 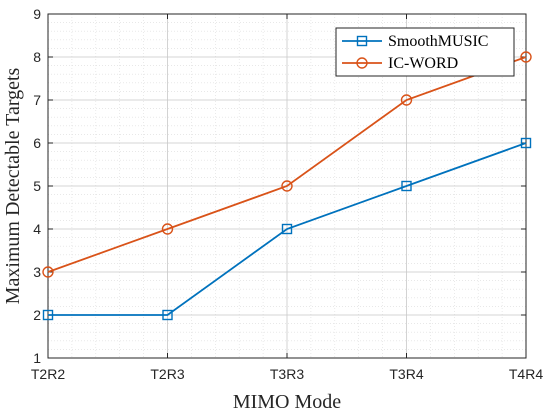 What do you see at coordinates (287, 402) in the screenshot?
I see `x-axis-title: MIMO Mode` at bounding box center [287, 402].